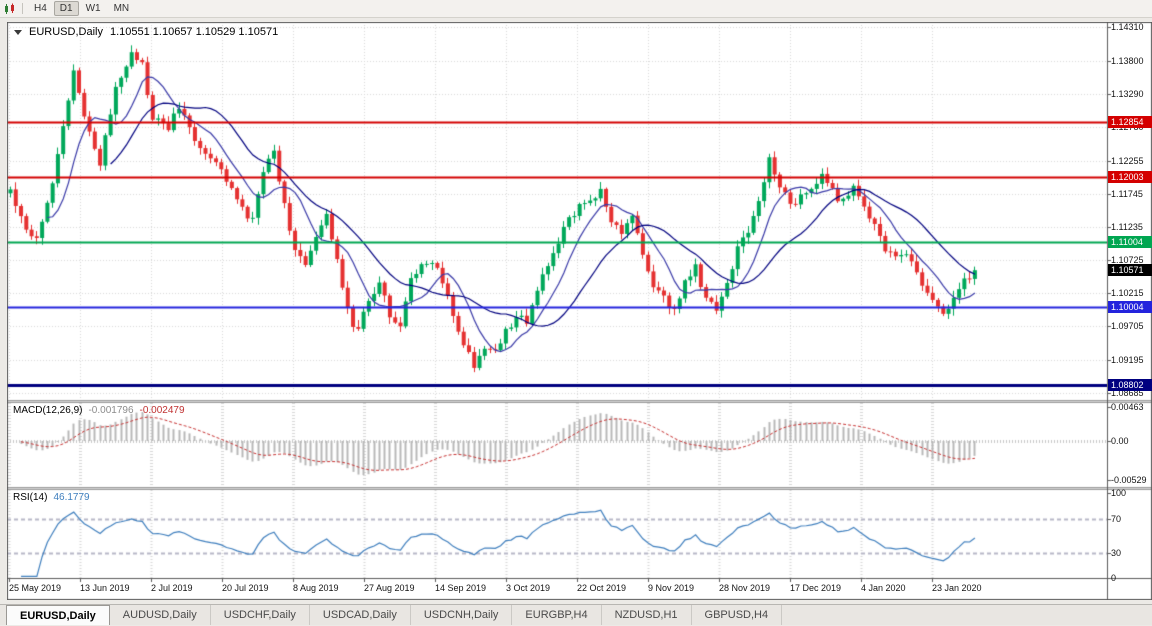 This screenshot has width=1152, height=626. I want to click on time-axis-label: 4 Jan 2020, so click(883, 588).